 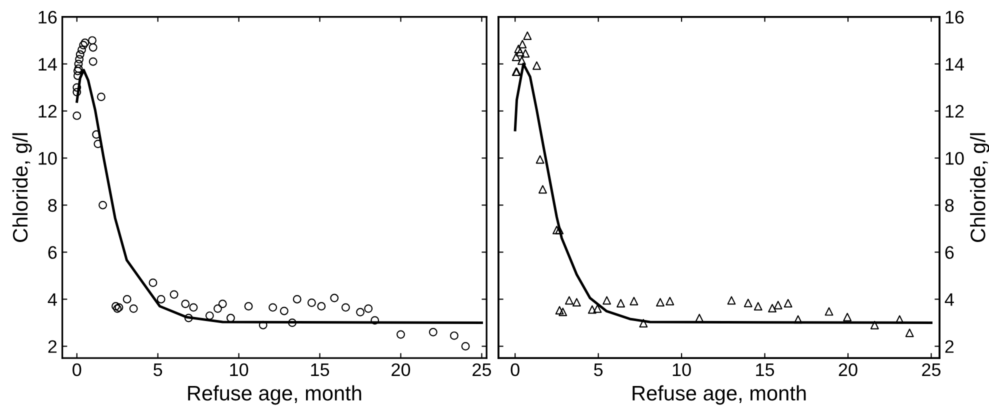 I want to click on y-tick-label: 10, so click(x=47, y=158).